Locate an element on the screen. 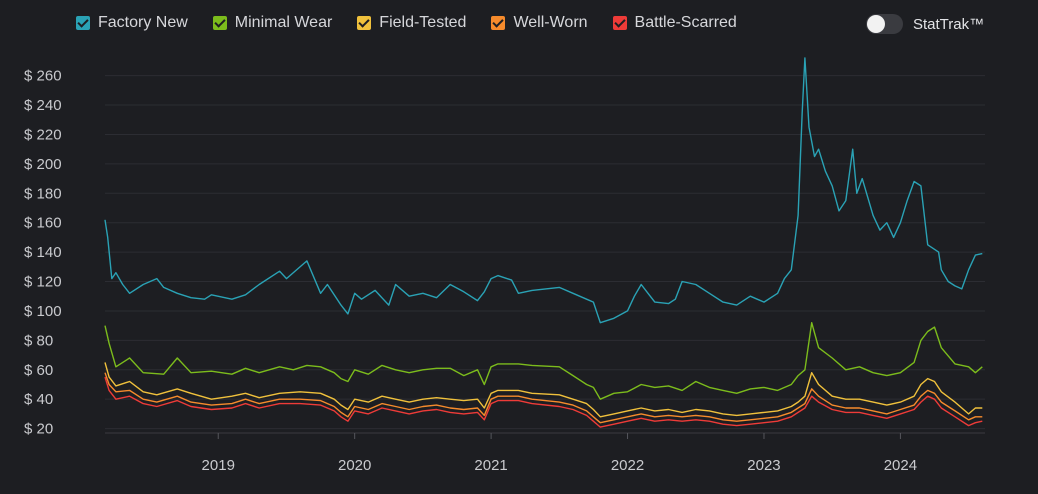  toggle-knob is located at coordinates (876, 24).